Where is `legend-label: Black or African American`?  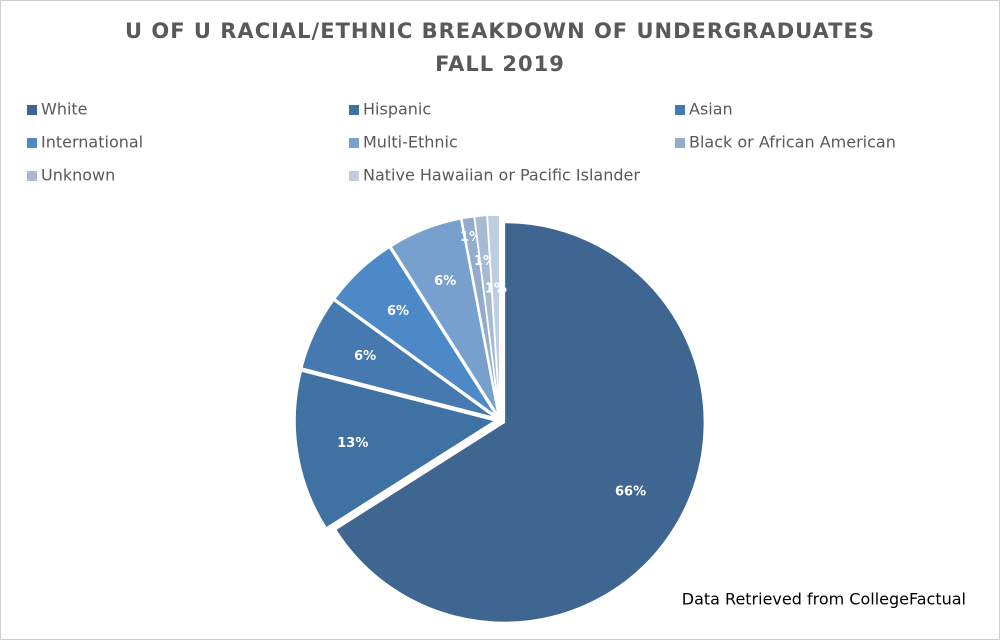
legend-label: Black or African American is located at coordinates (792, 142).